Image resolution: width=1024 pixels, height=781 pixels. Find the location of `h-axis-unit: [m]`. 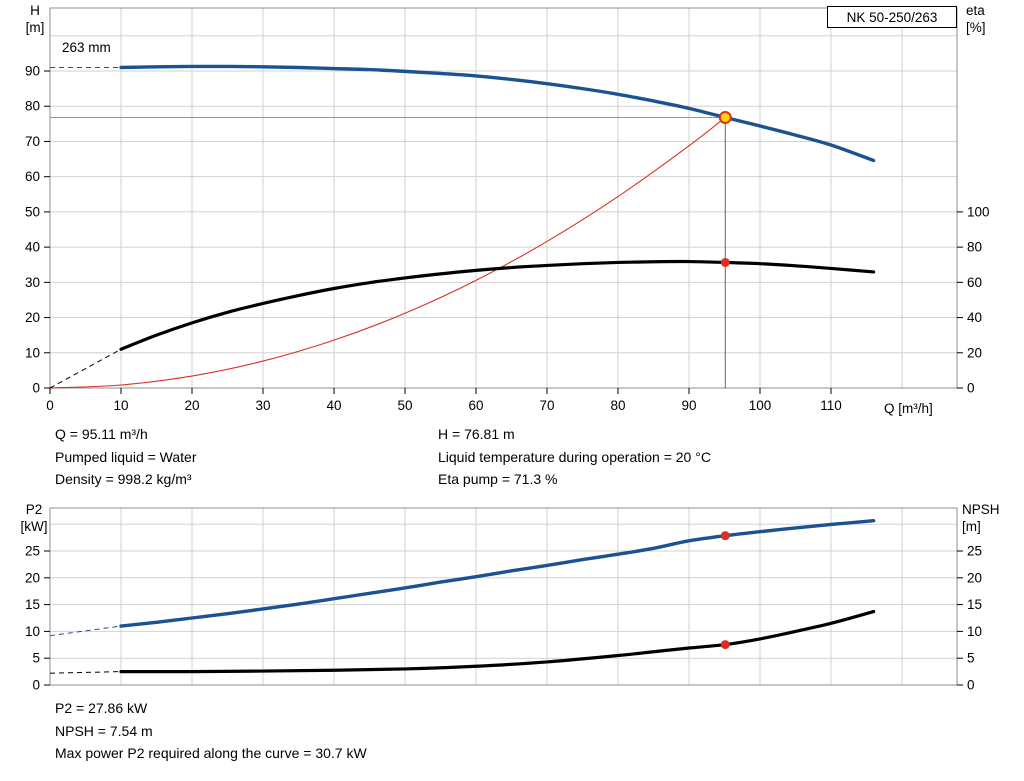

h-axis-unit: [m] is located at coordinates (35, 27).